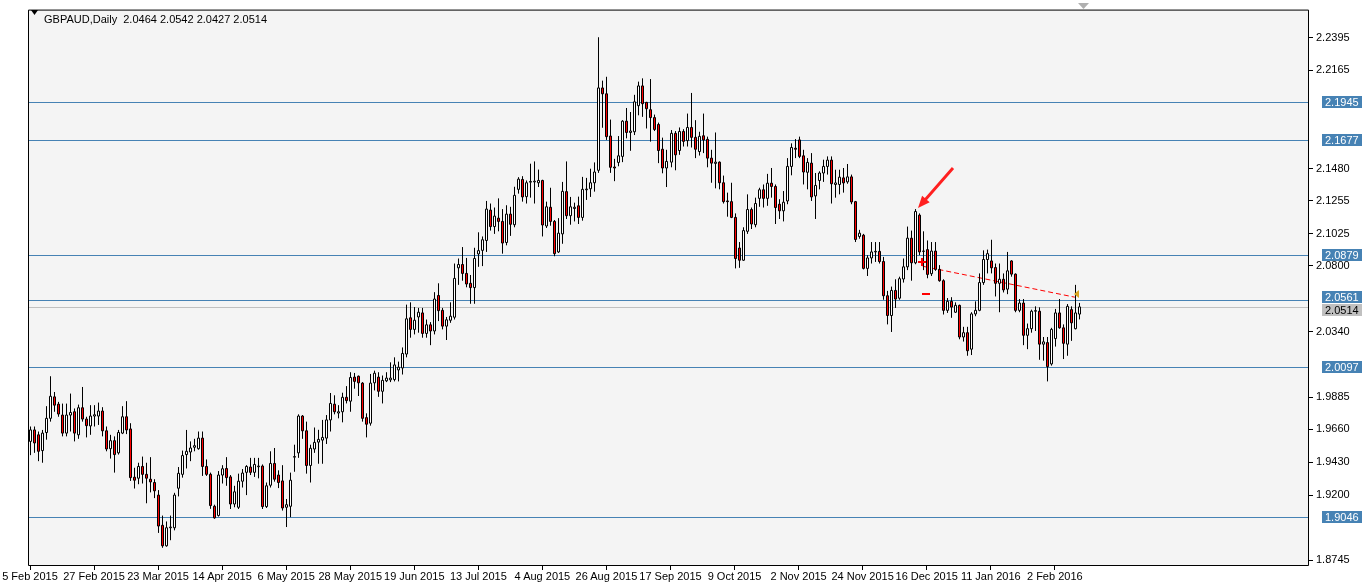 The image size is (1364, 584). Describe the element at coordinates (1342, 101) in the screenshot. I see `ref-line-label: 2.1945` at that location.